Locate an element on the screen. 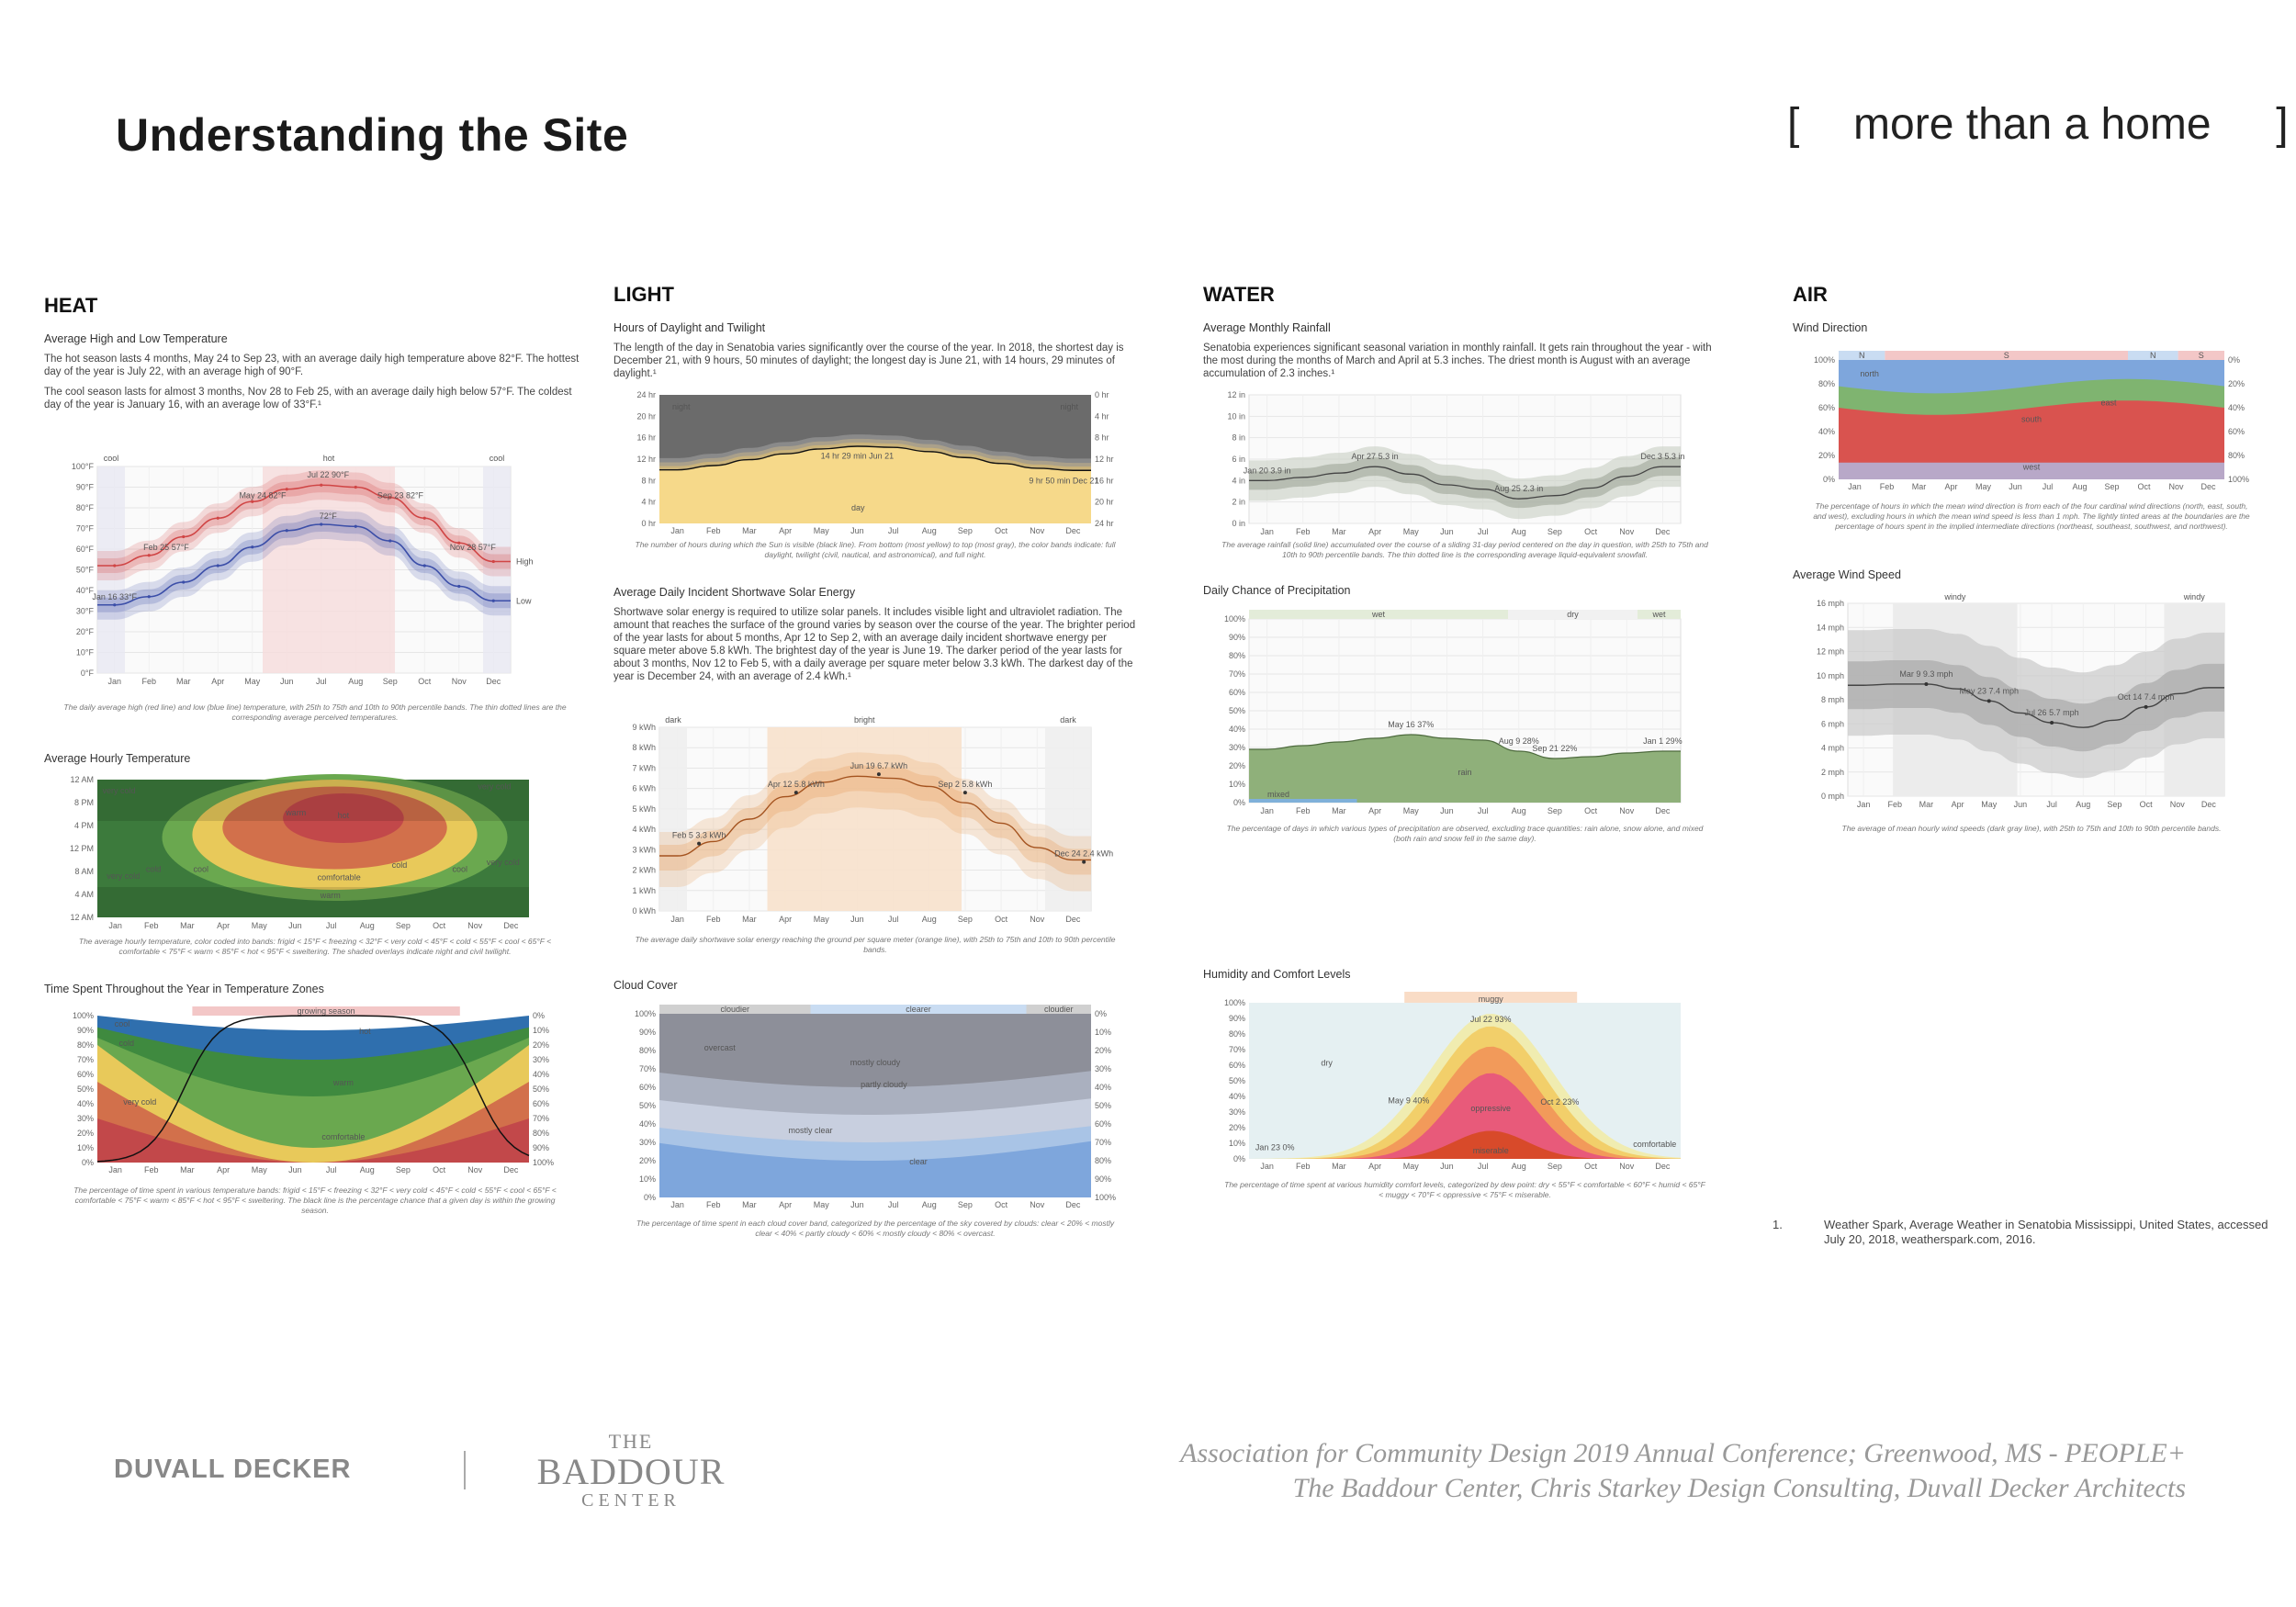  y-tick-label-right: 90% is located at coordinates (1103, 1179).